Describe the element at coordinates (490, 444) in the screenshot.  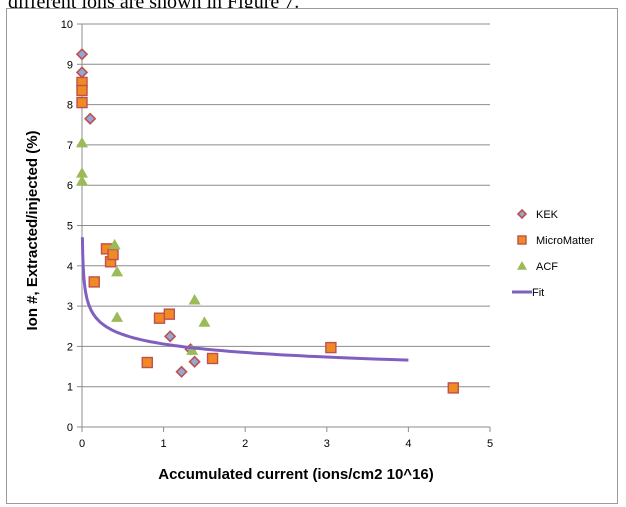
I see `x-tick-label: 5` at that location.